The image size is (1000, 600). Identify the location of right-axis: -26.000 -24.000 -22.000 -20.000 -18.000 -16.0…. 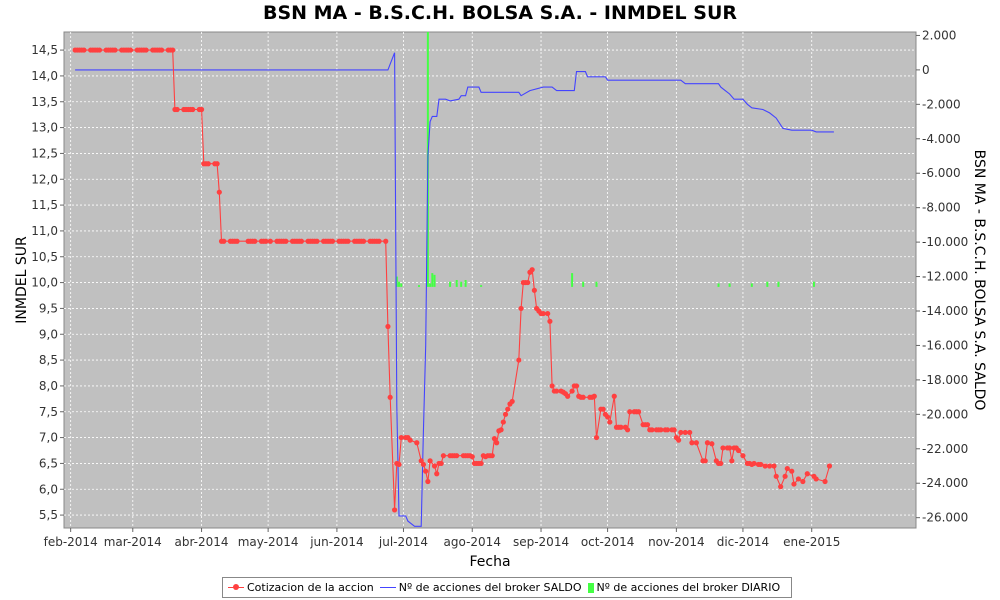
(942, 276).